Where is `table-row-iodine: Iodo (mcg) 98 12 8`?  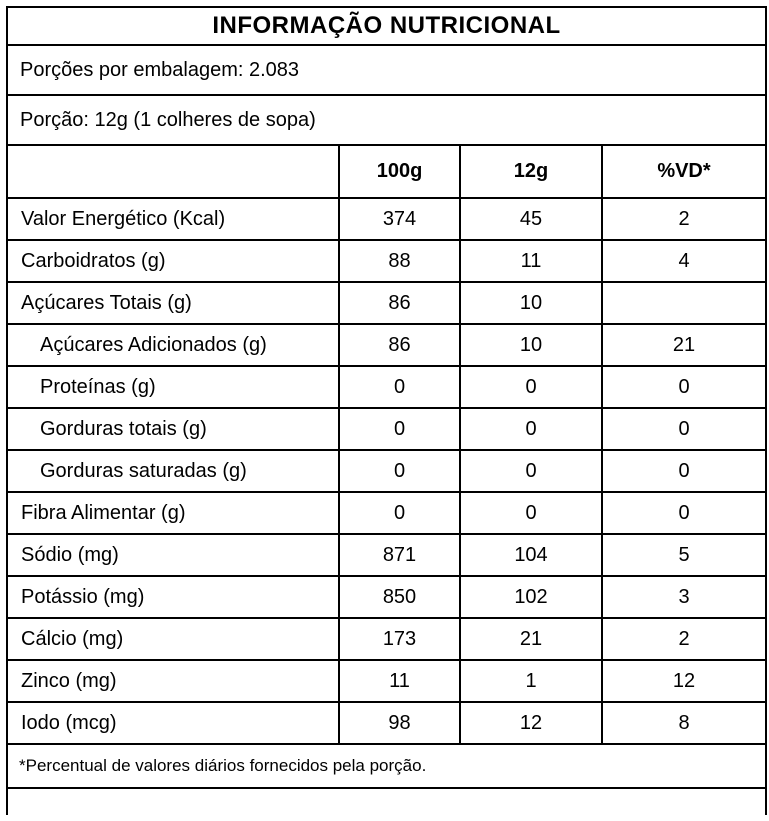
table-row-iodine: Iodo (mcg) 98 12 8 is located at coordinates (386, 723).